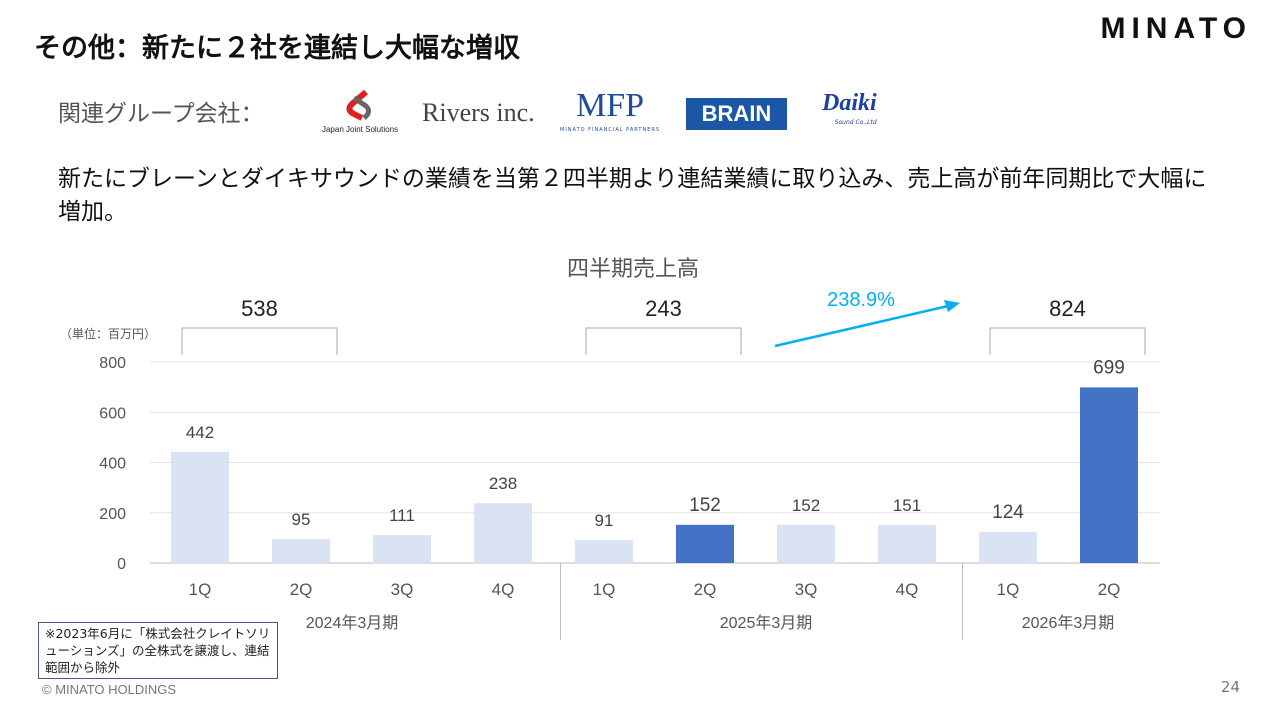 The image size is (1280, 720). What do you see at coordinates (907, 505) in the screenshot?
I see `bar-value-label: 151` at bounding box center [907, 505].